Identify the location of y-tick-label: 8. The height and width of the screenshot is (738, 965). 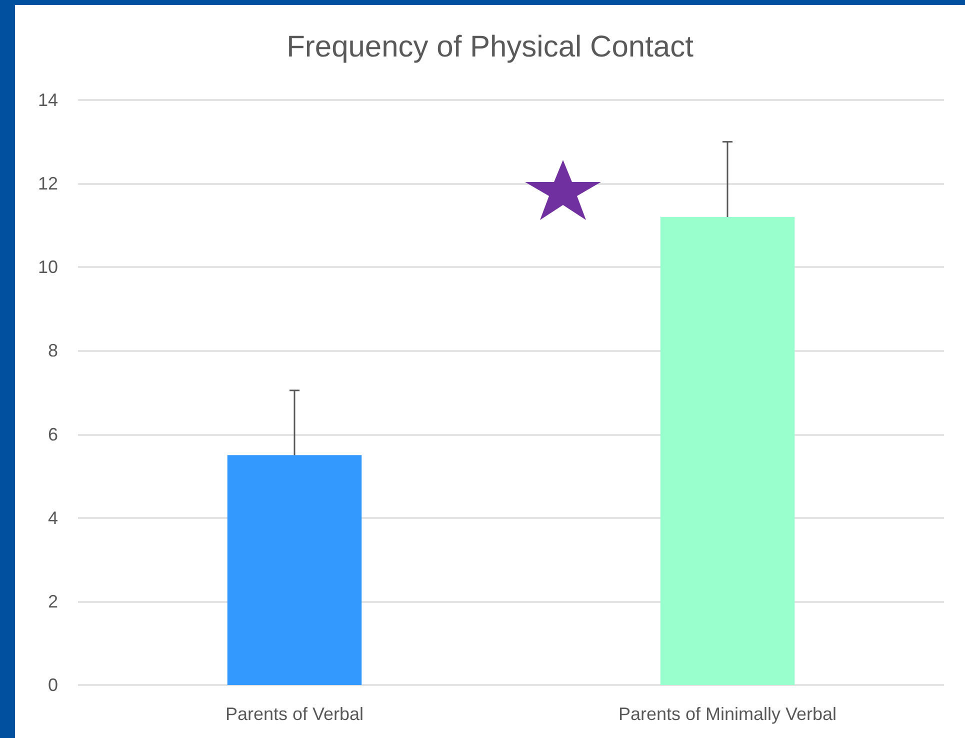
(53, 350).